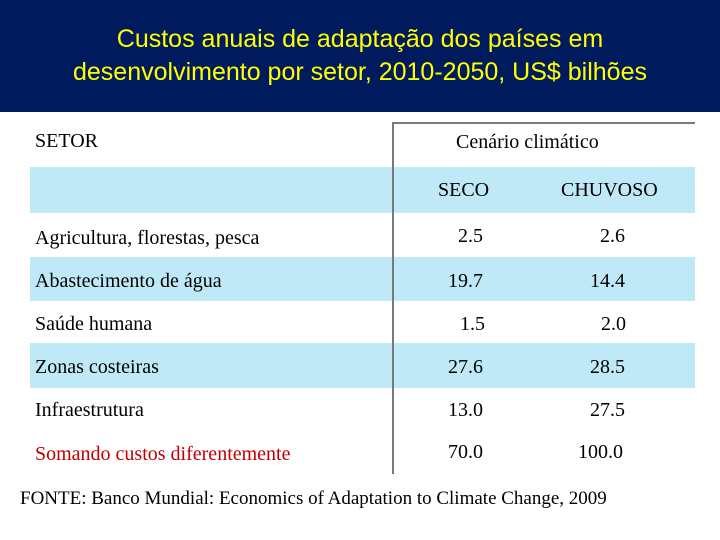 The width and height of the screenshot is (720, 540). Describe the element at coordinates (362, 235) in the screenshot. I see `table-row: Agricultura, florestas, pesca 2.5 2.6` at that location.